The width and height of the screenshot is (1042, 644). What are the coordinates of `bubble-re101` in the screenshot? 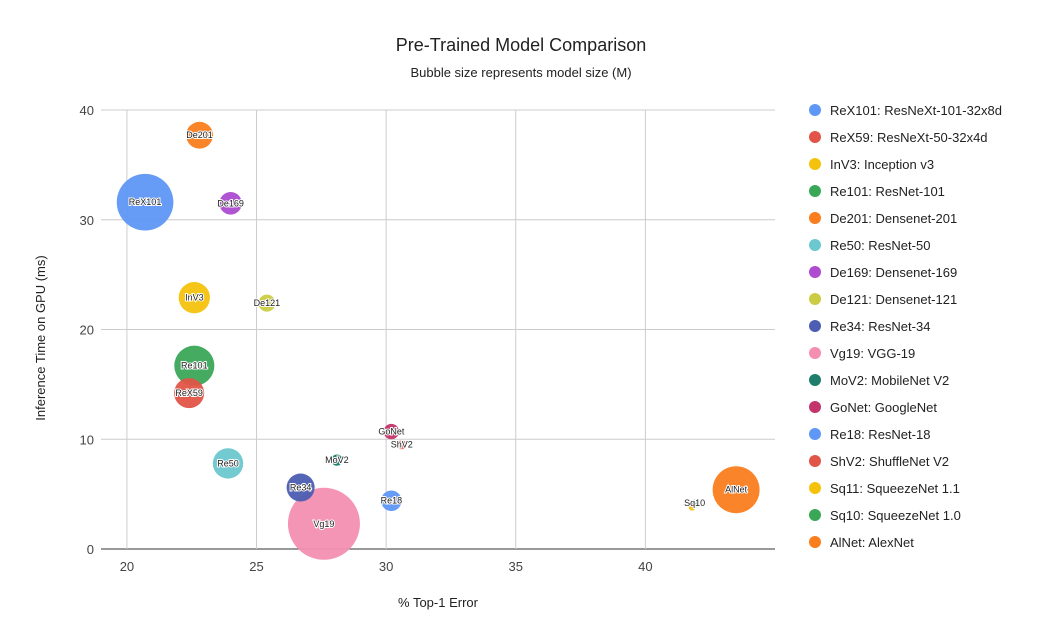 It's located at (194, 365).